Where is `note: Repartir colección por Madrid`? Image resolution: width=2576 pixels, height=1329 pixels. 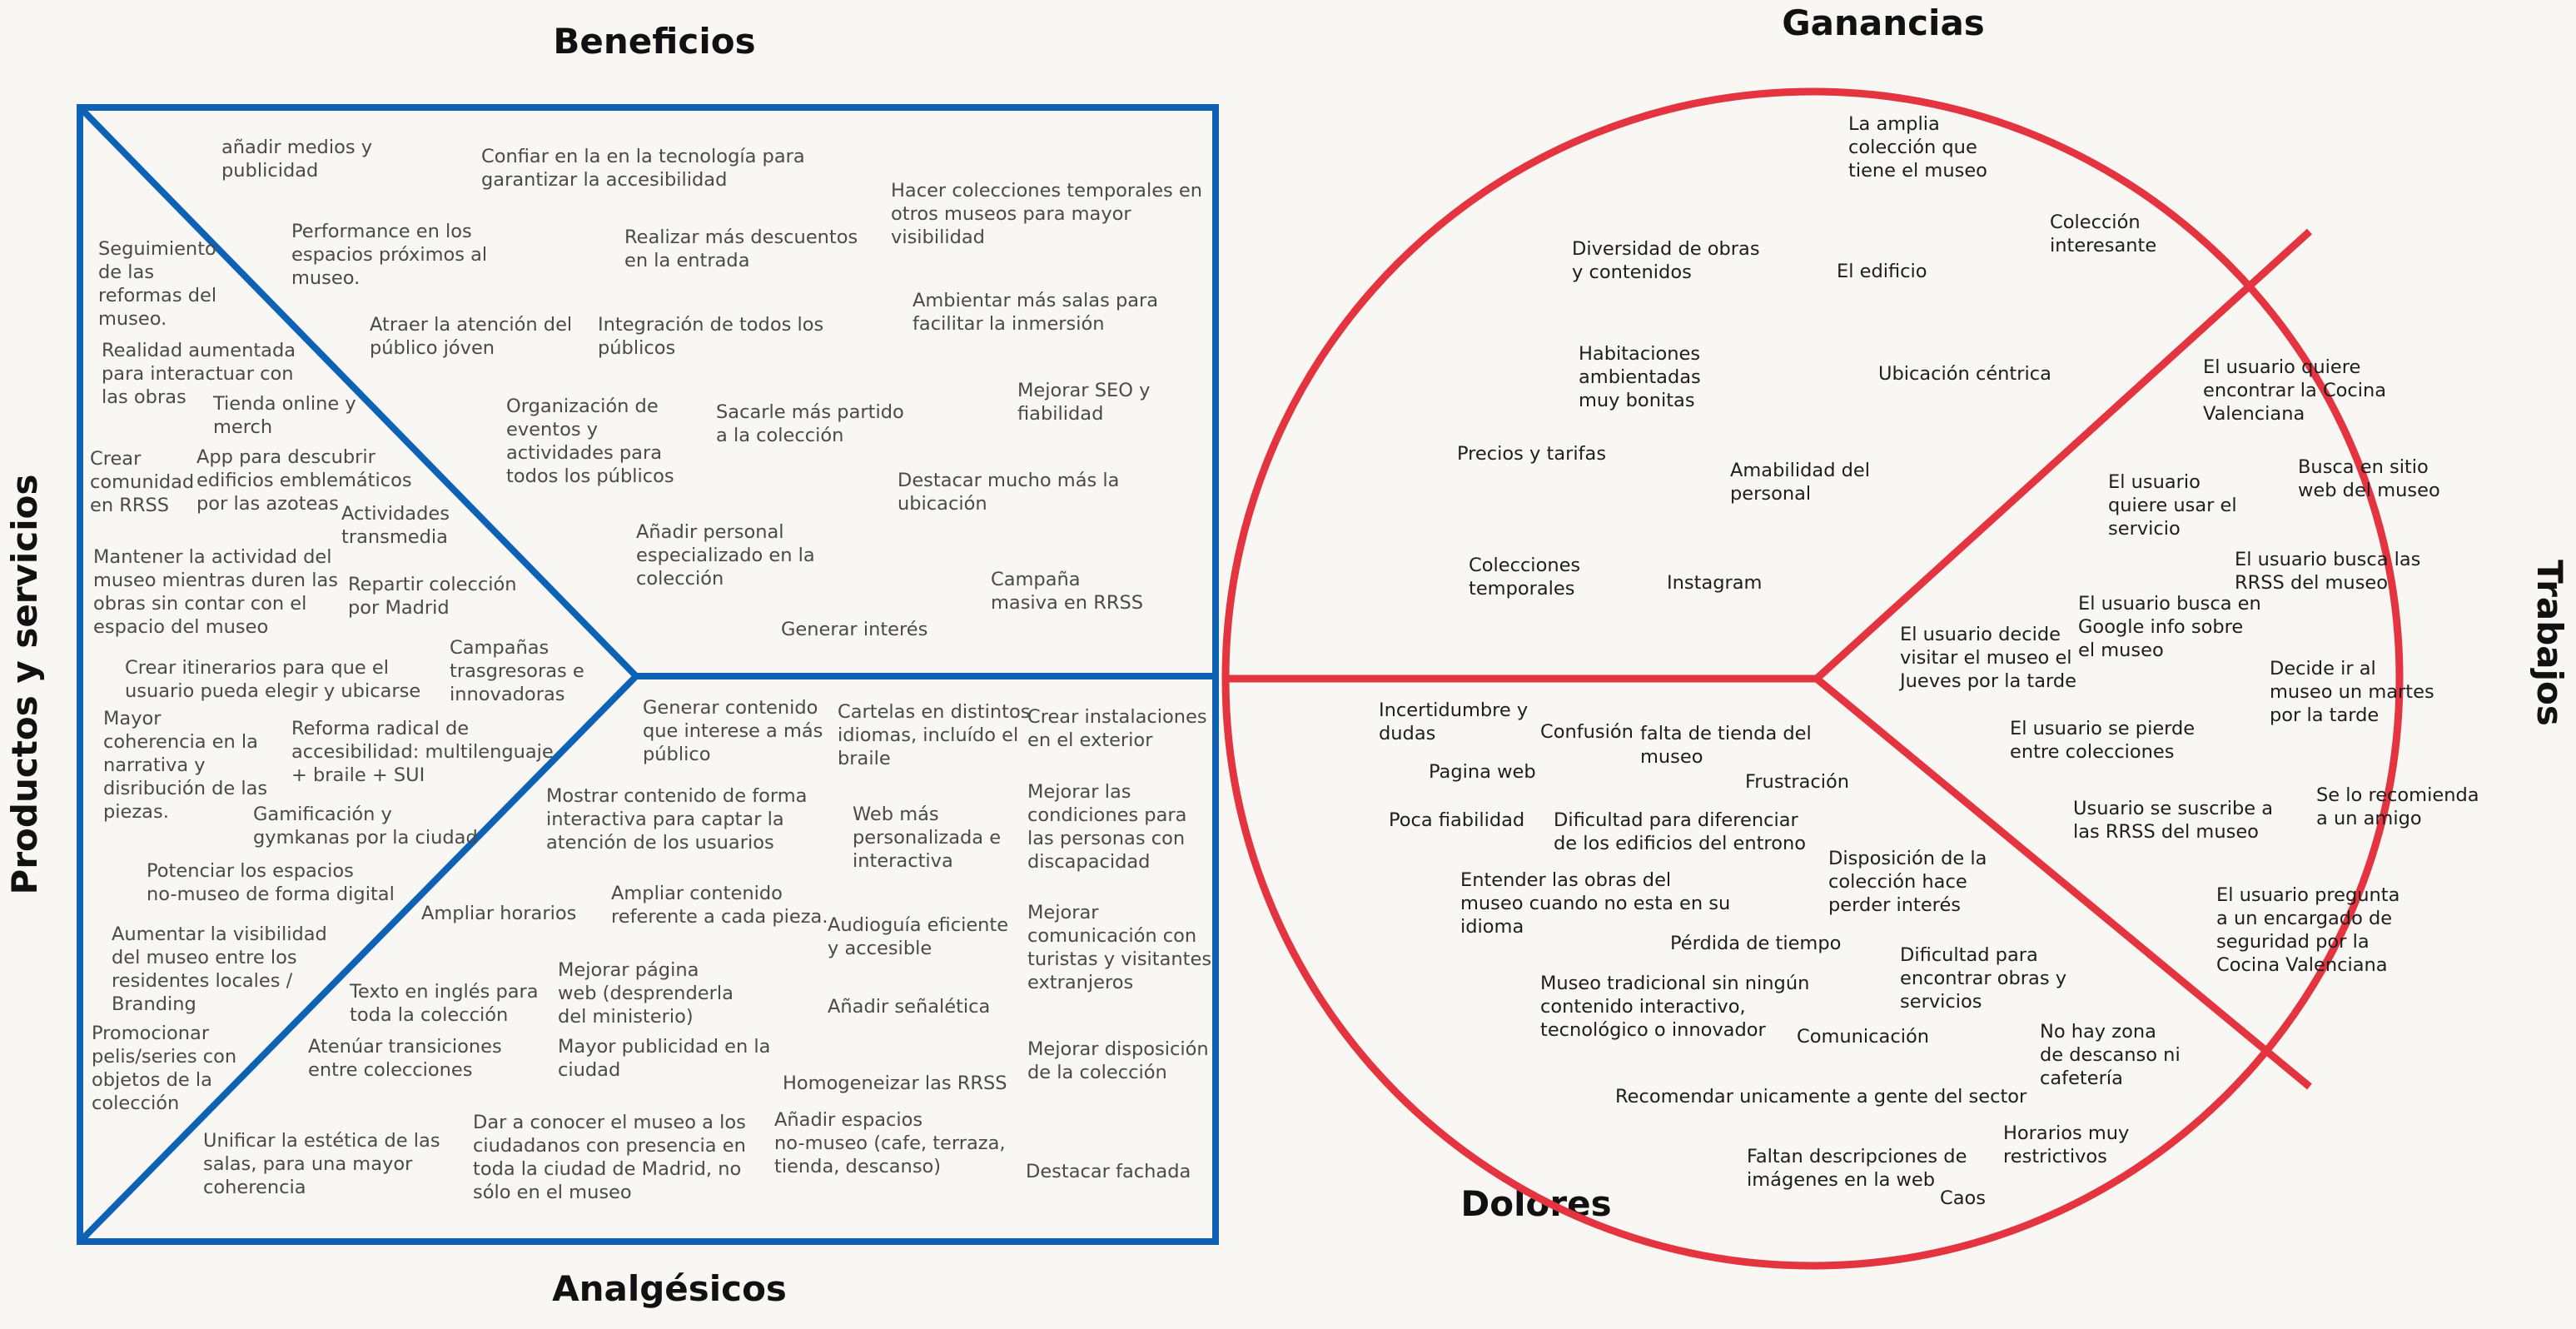 note: Repartir colección por Madrid is located at coordinates (432, 596).